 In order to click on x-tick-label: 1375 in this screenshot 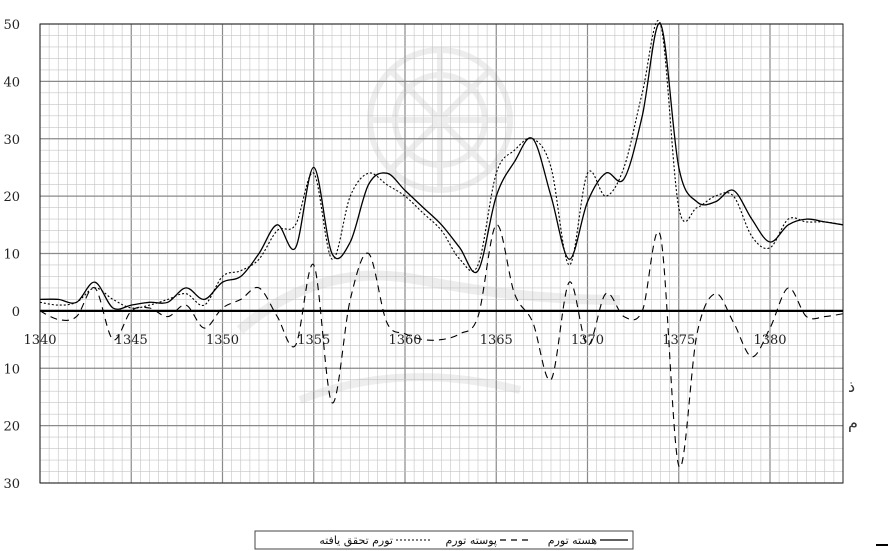, I will do `click(678, 340)`.